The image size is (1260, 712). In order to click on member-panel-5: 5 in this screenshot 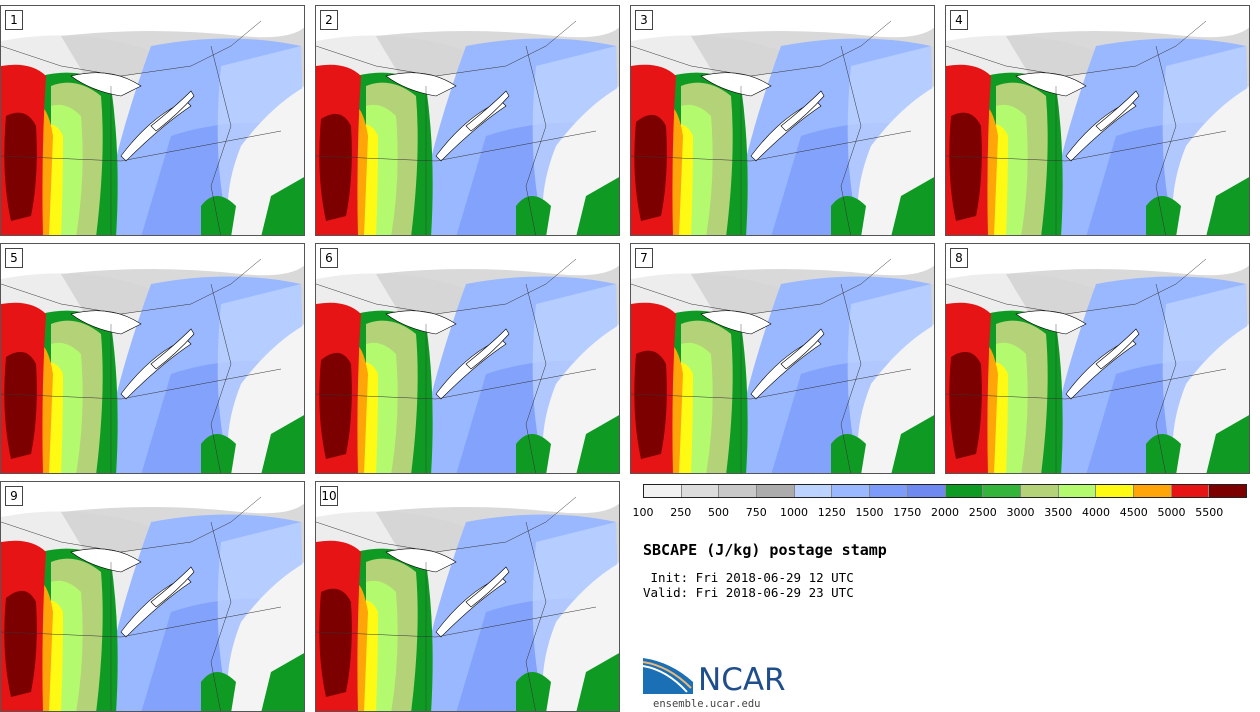, I will do `click(152, 358)`.